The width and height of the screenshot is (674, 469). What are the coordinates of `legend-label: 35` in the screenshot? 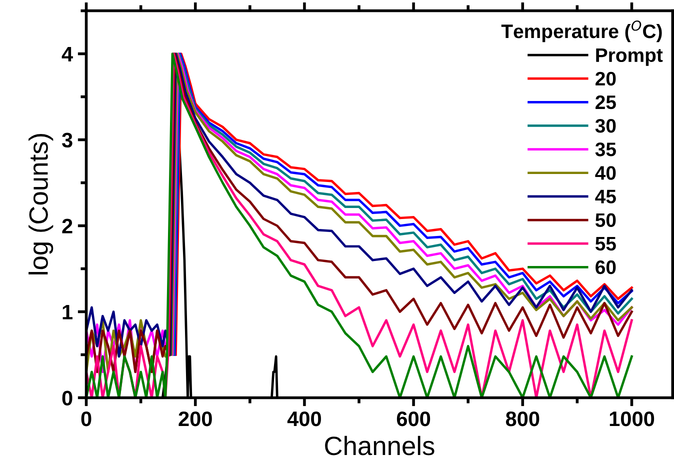 It's located at (605, 149).